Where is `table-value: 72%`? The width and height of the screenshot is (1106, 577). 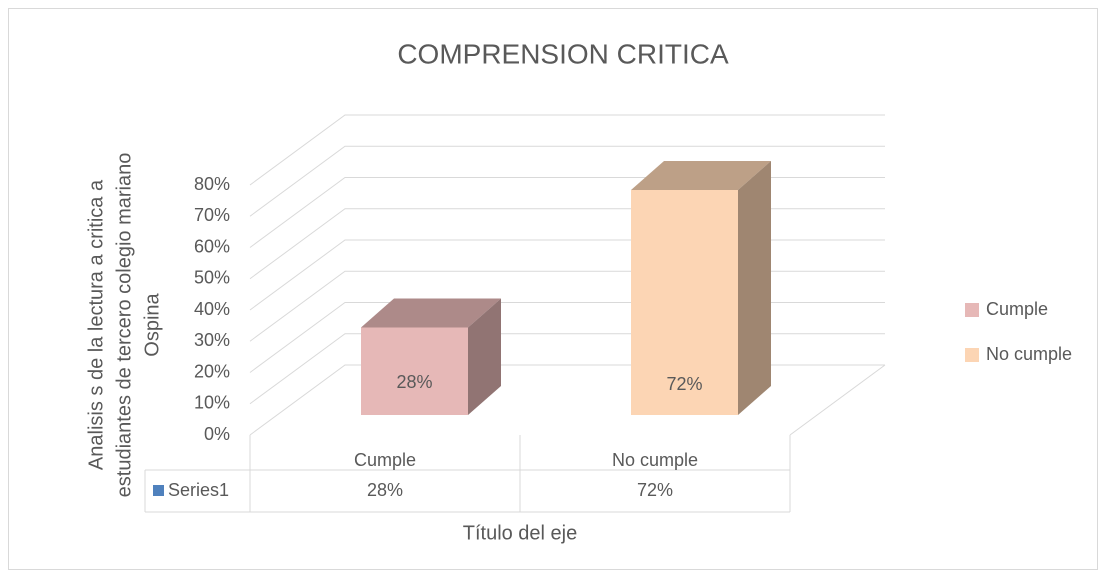 table-value: 72% is located at coordinates (655, 490).